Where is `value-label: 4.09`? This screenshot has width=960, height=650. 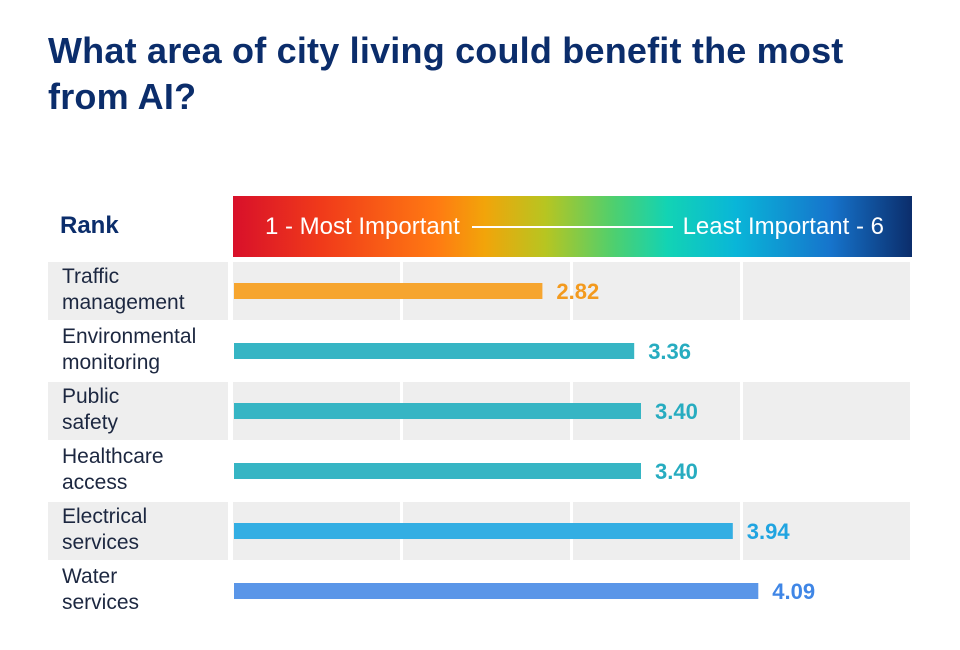 value-label: 4.09 is located at coordinates (793, 591).